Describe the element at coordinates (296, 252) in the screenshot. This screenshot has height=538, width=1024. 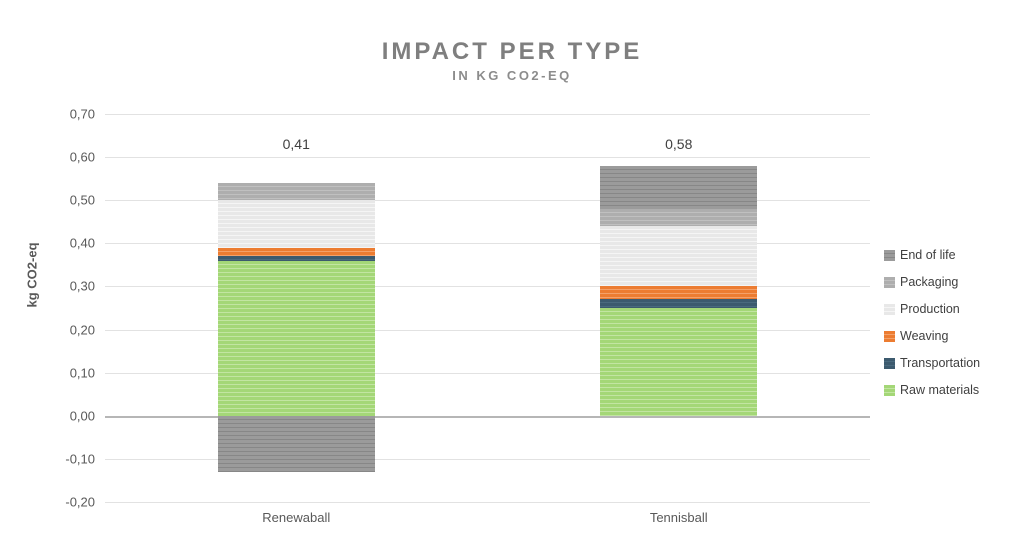
I see `bar-segment-weaving-renewaball` at that location.